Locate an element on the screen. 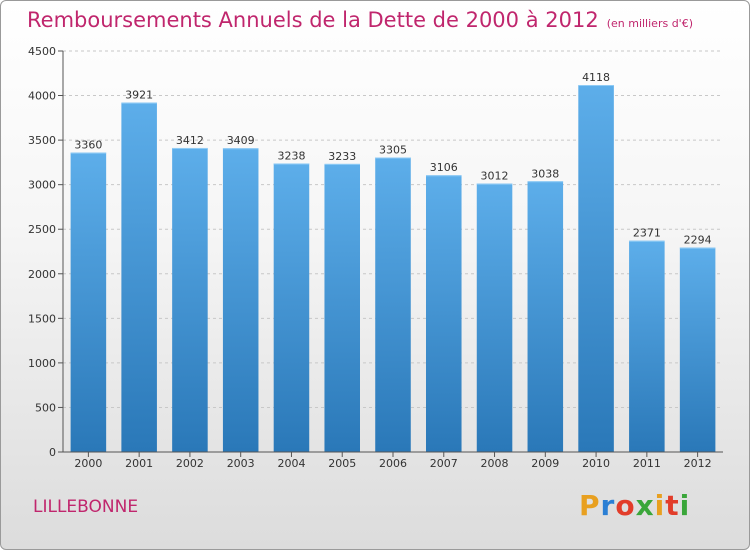 The image size is (750, 550). city-name: LILLEBONNE is located at coordinates (86, 507).